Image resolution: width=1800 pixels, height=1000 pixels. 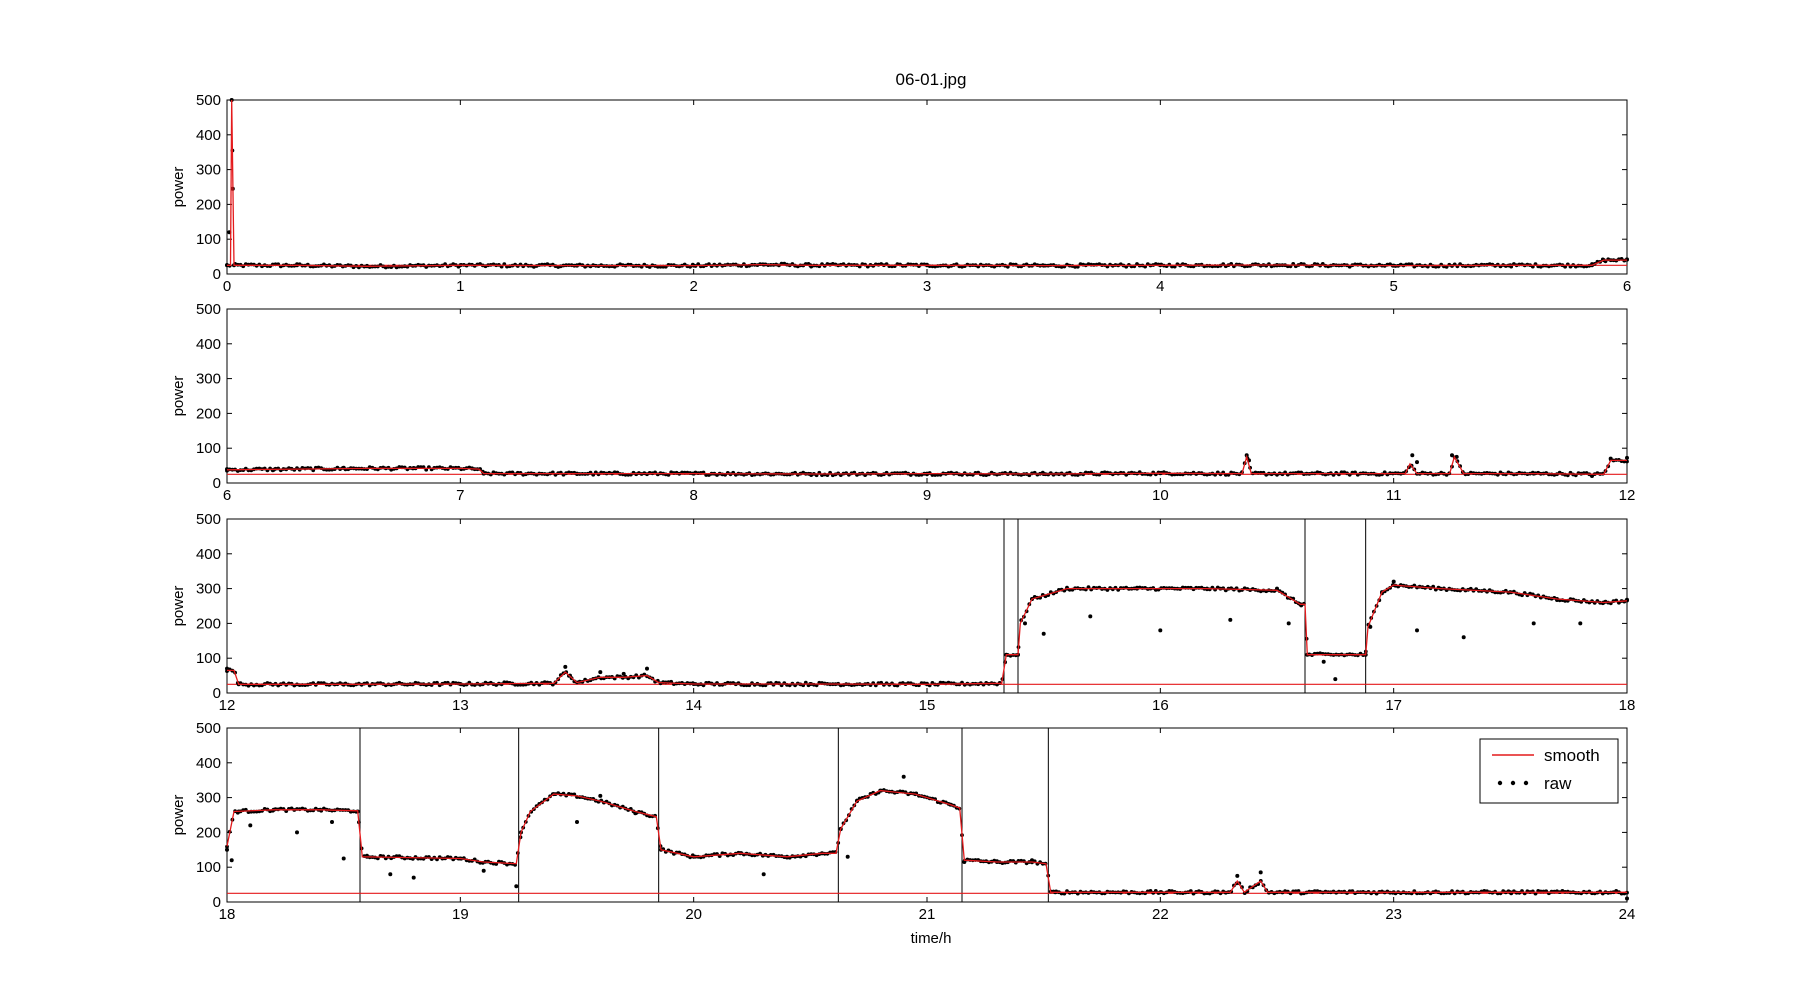 What do you see at coordinates (1160, 286) in the screenshot?
I see `x-tick-label: 4` at bounding box center [1160, 286].